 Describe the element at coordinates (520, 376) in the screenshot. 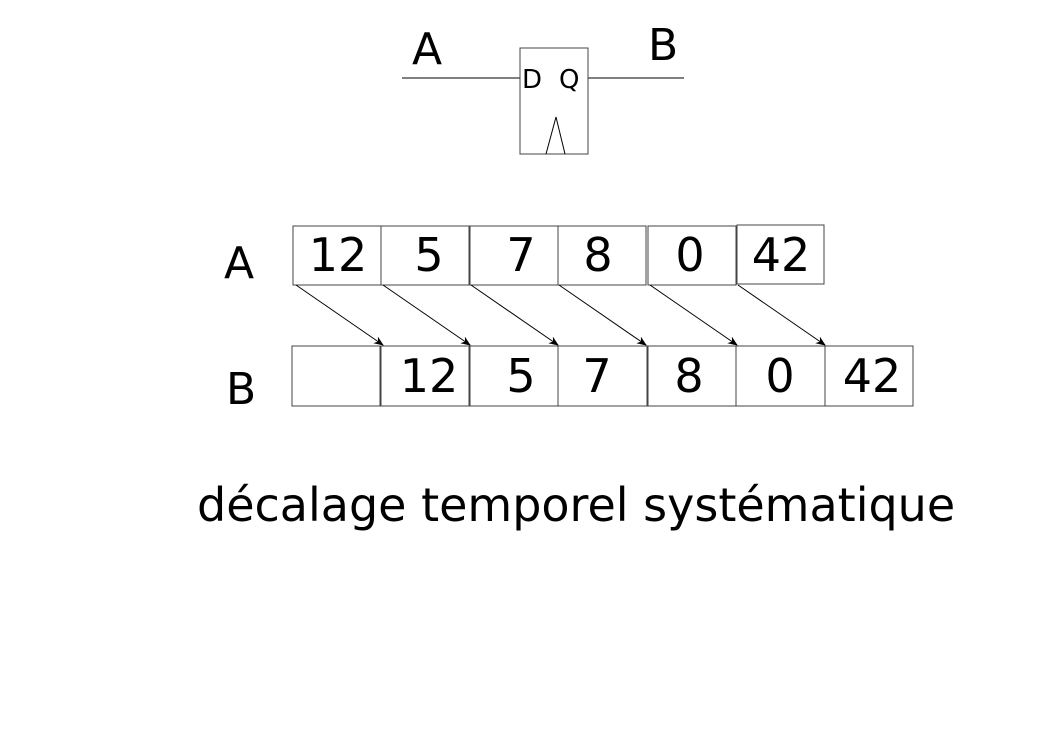

I see `row-b-value: 5` at that location.